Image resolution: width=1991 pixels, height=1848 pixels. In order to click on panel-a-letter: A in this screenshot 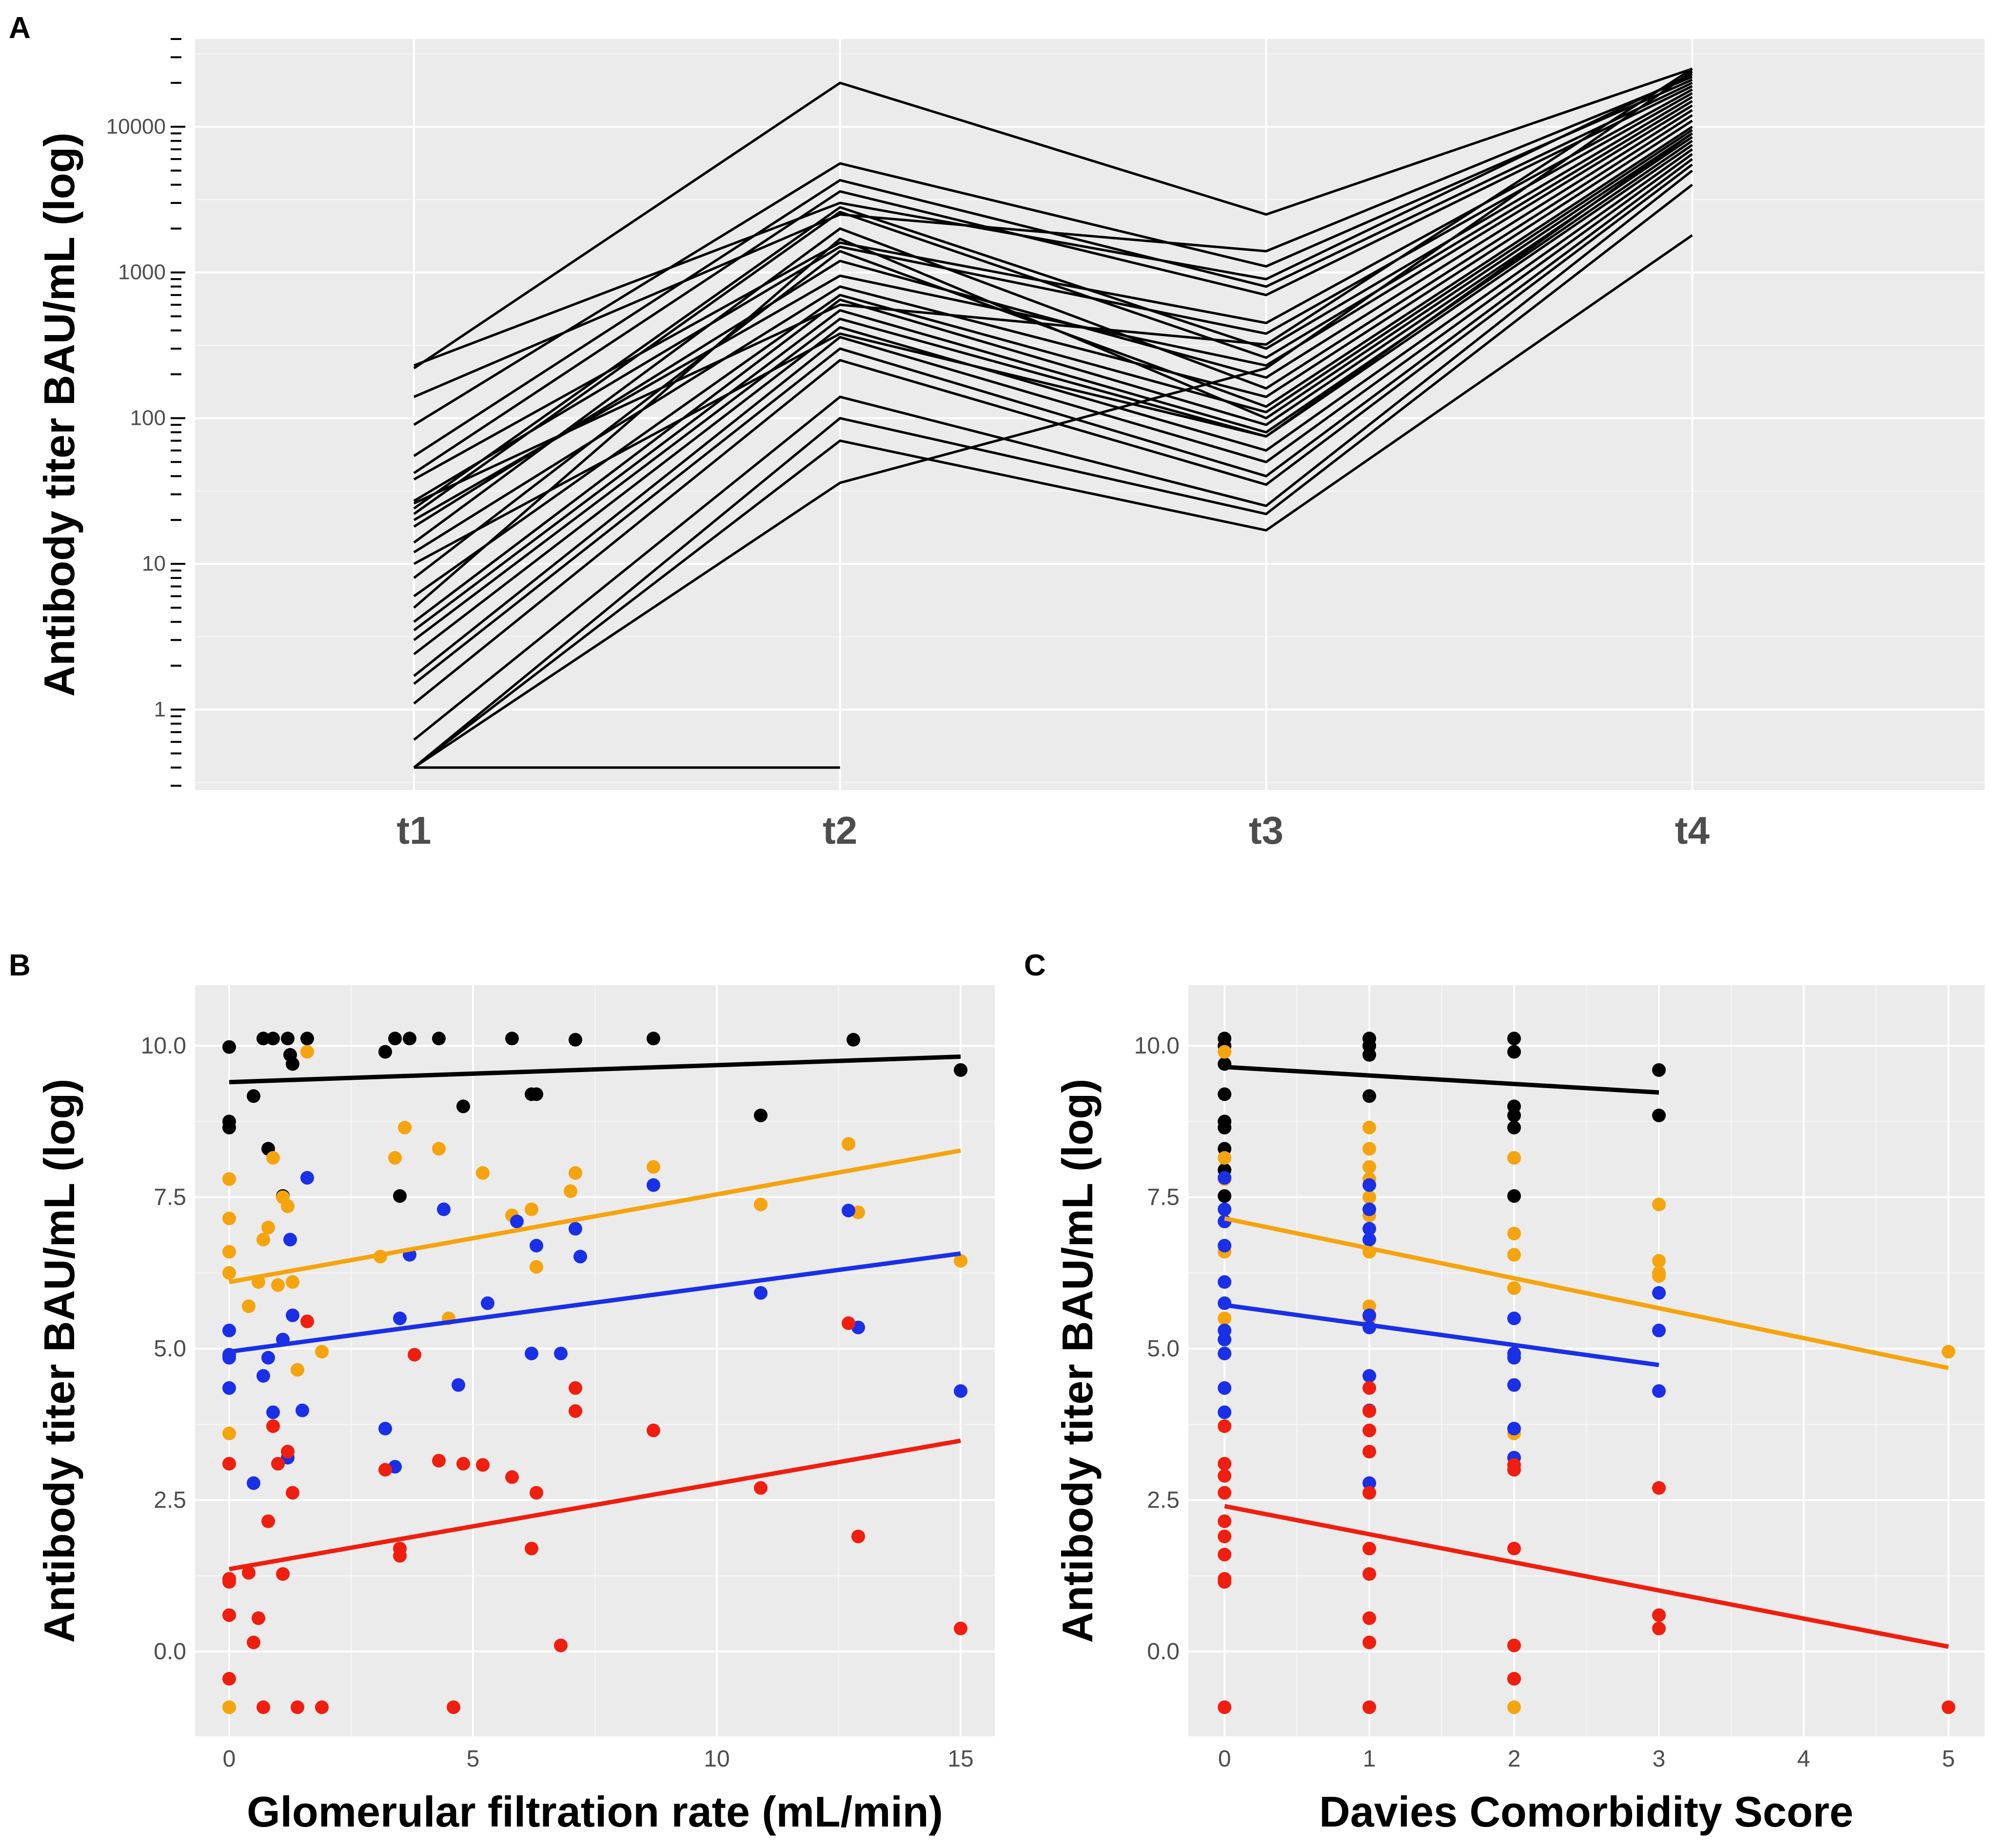, I will do `click(20, 28)`.